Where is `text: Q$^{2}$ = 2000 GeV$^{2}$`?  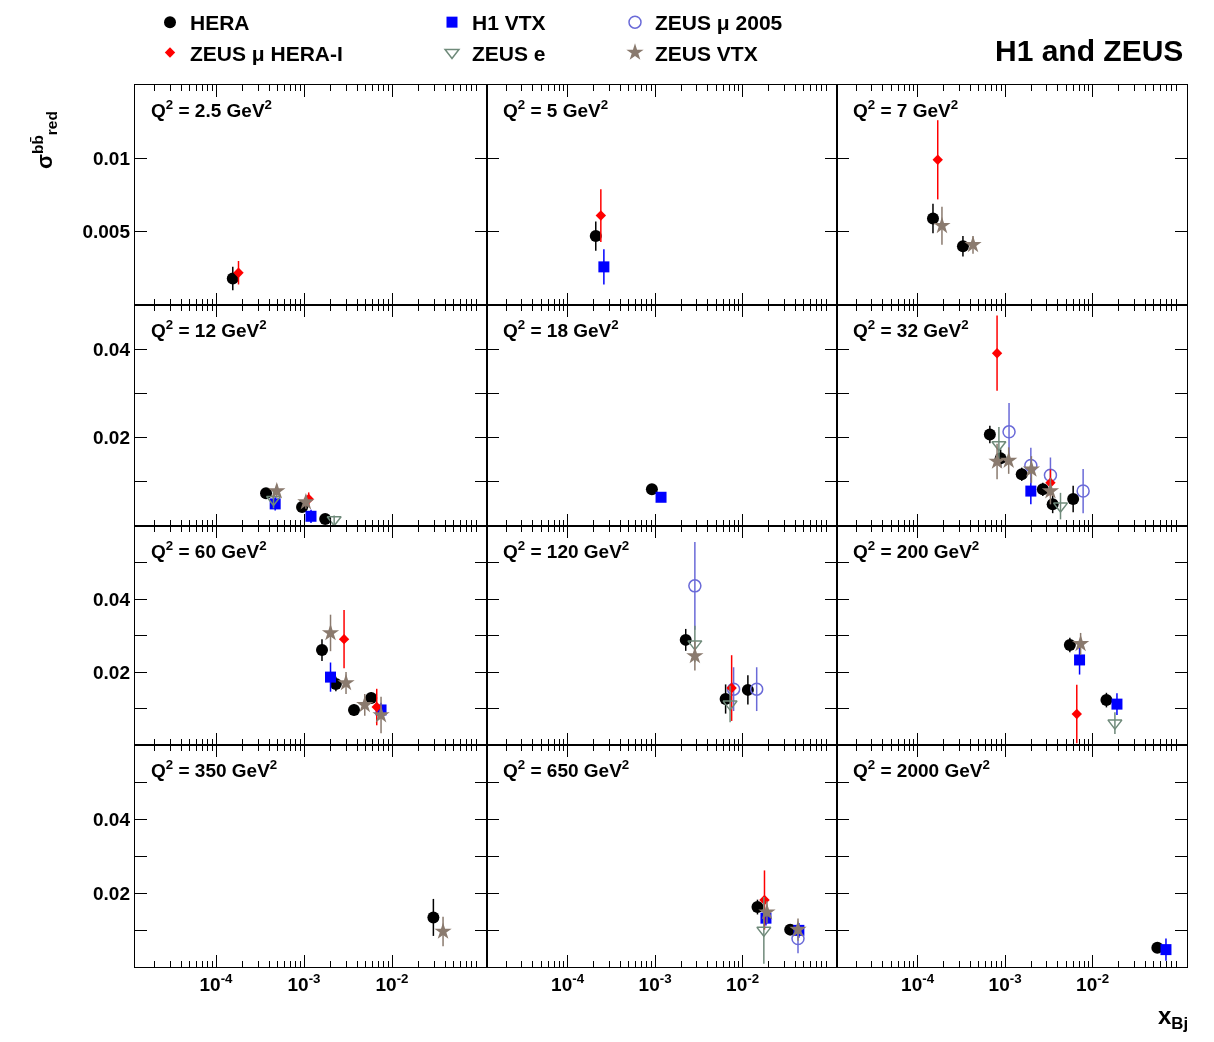 text: Q$^{2}$ = 2000 GeV$^{2}$ is located at coordinates (921, 769).